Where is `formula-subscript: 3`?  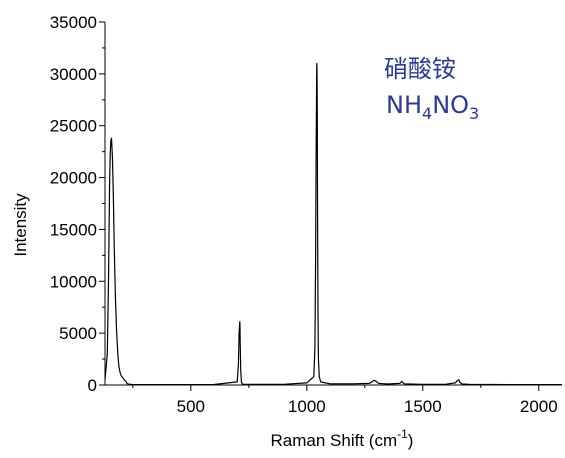 formula-subscript: 3 is located at coordinates (474, 113).